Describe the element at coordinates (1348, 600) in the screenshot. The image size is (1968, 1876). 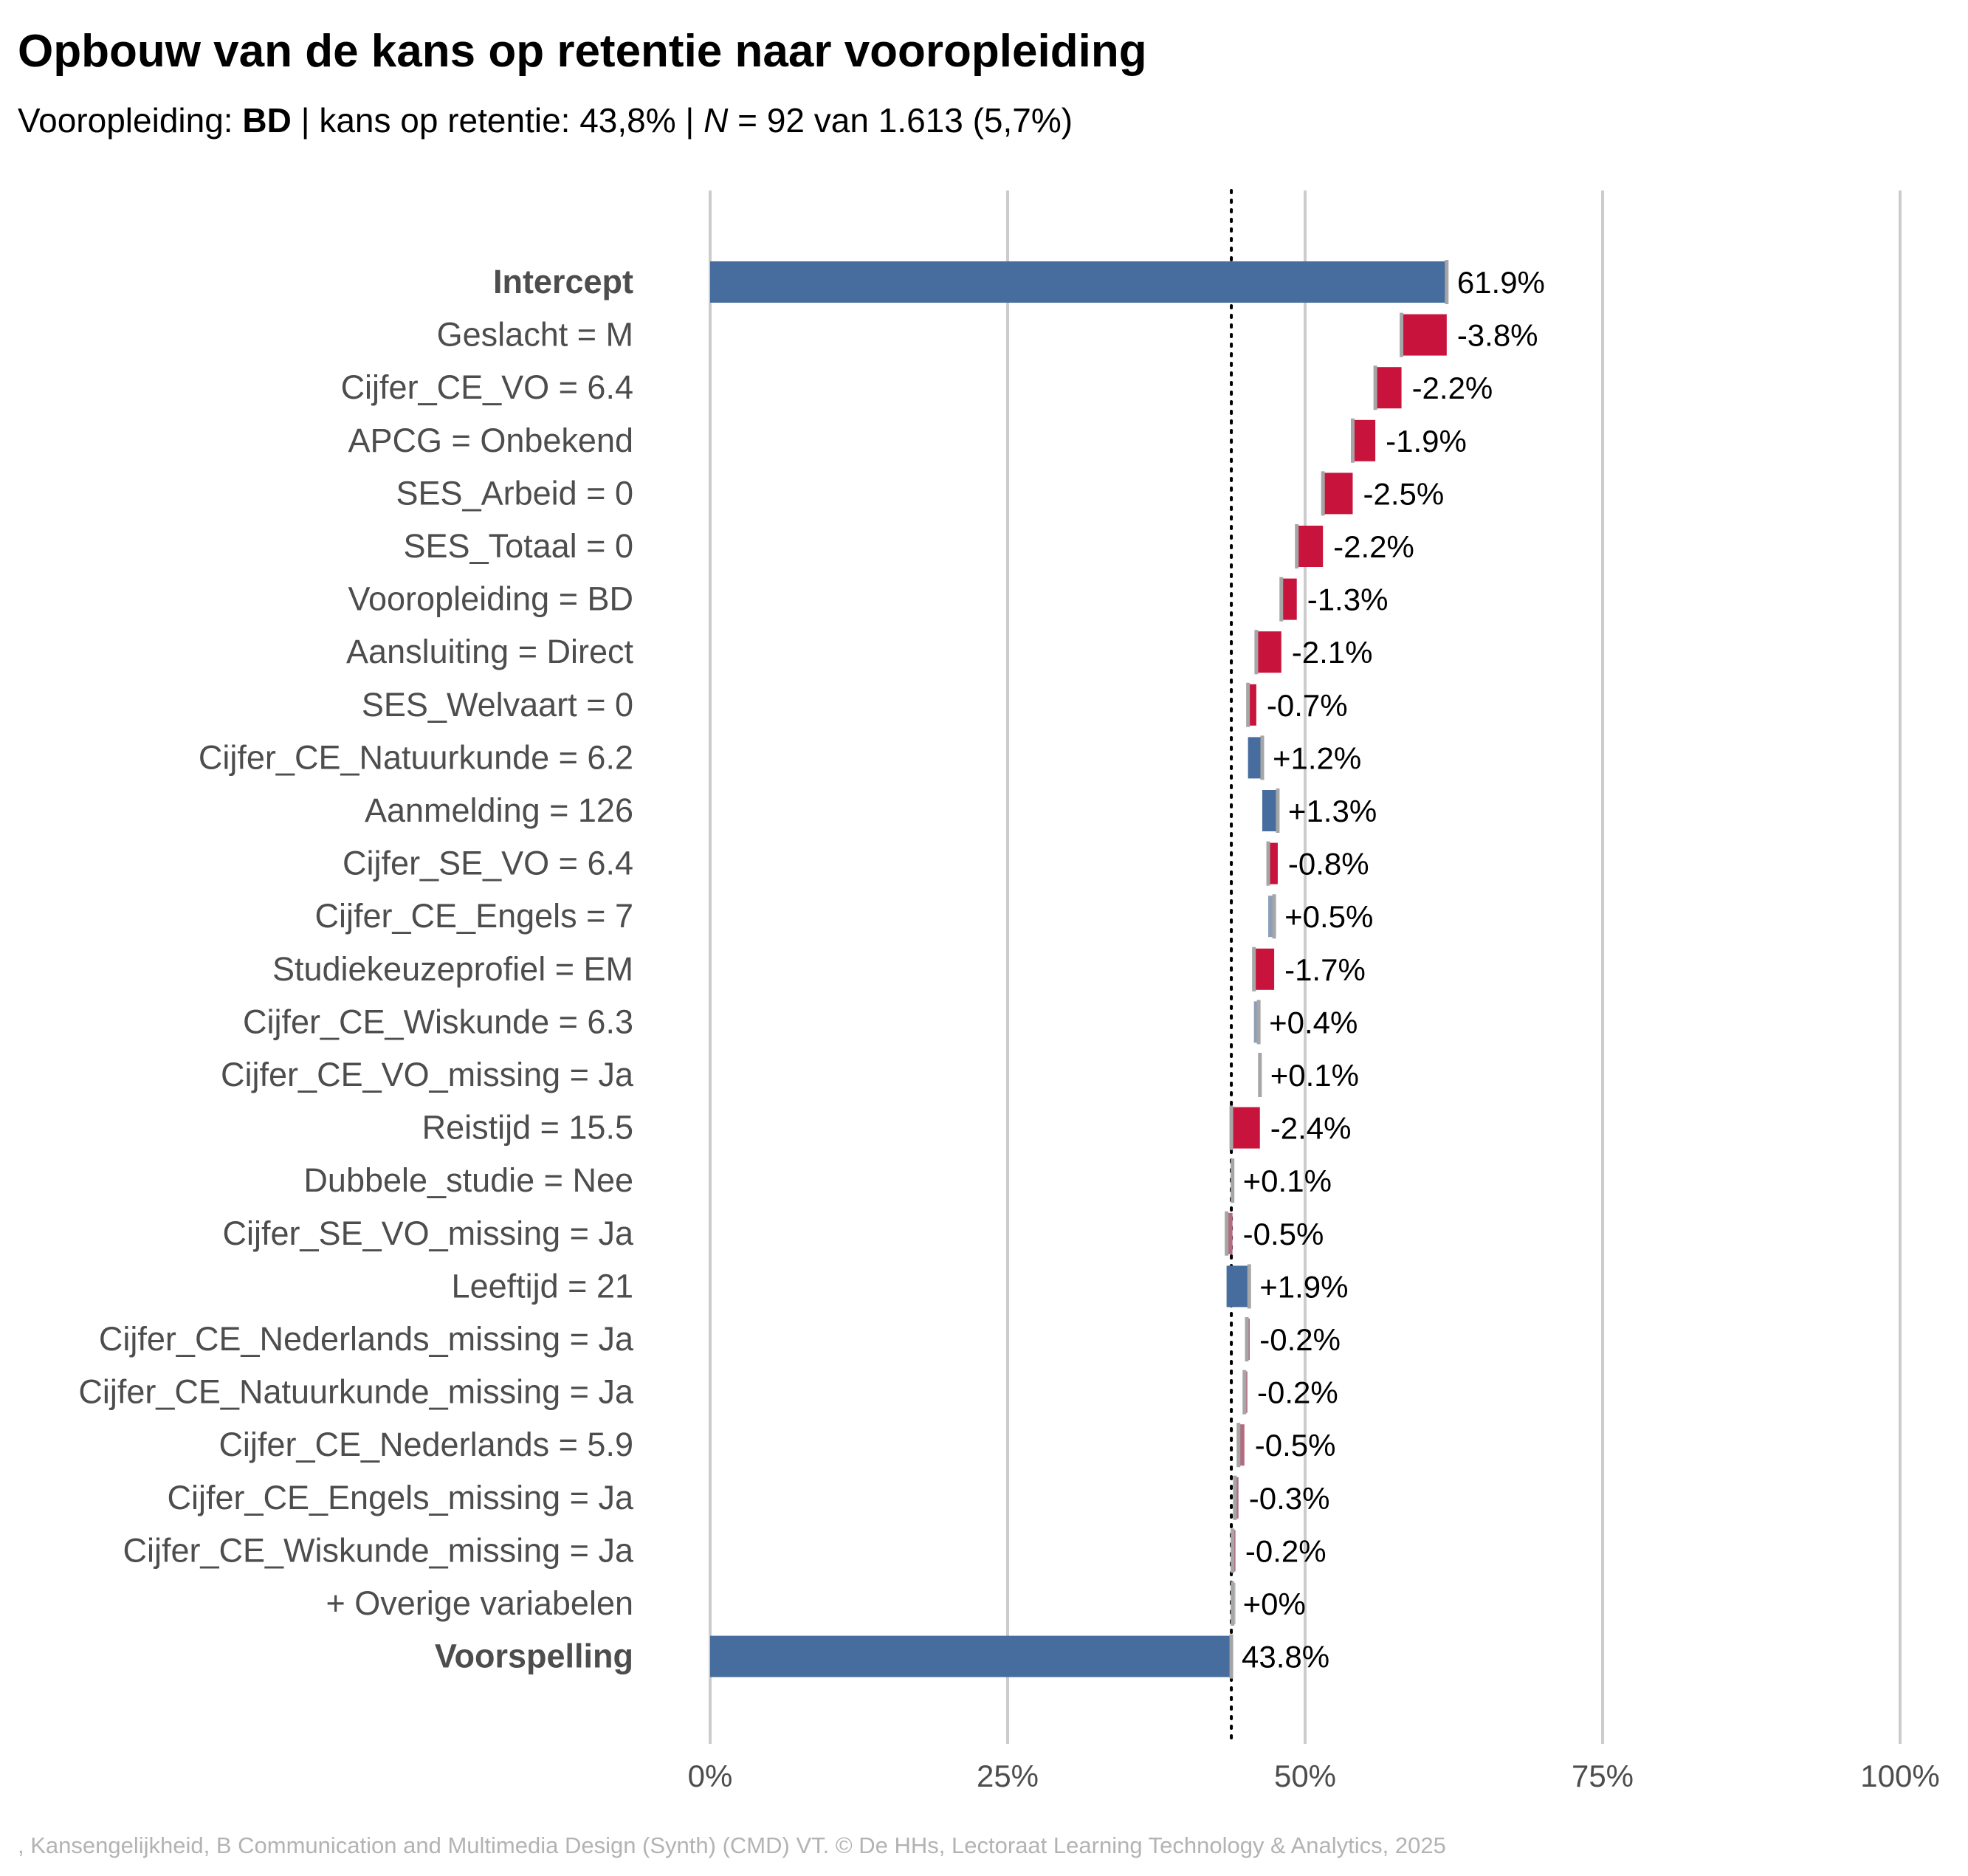
I see `data-label: -1.3%` at that location.